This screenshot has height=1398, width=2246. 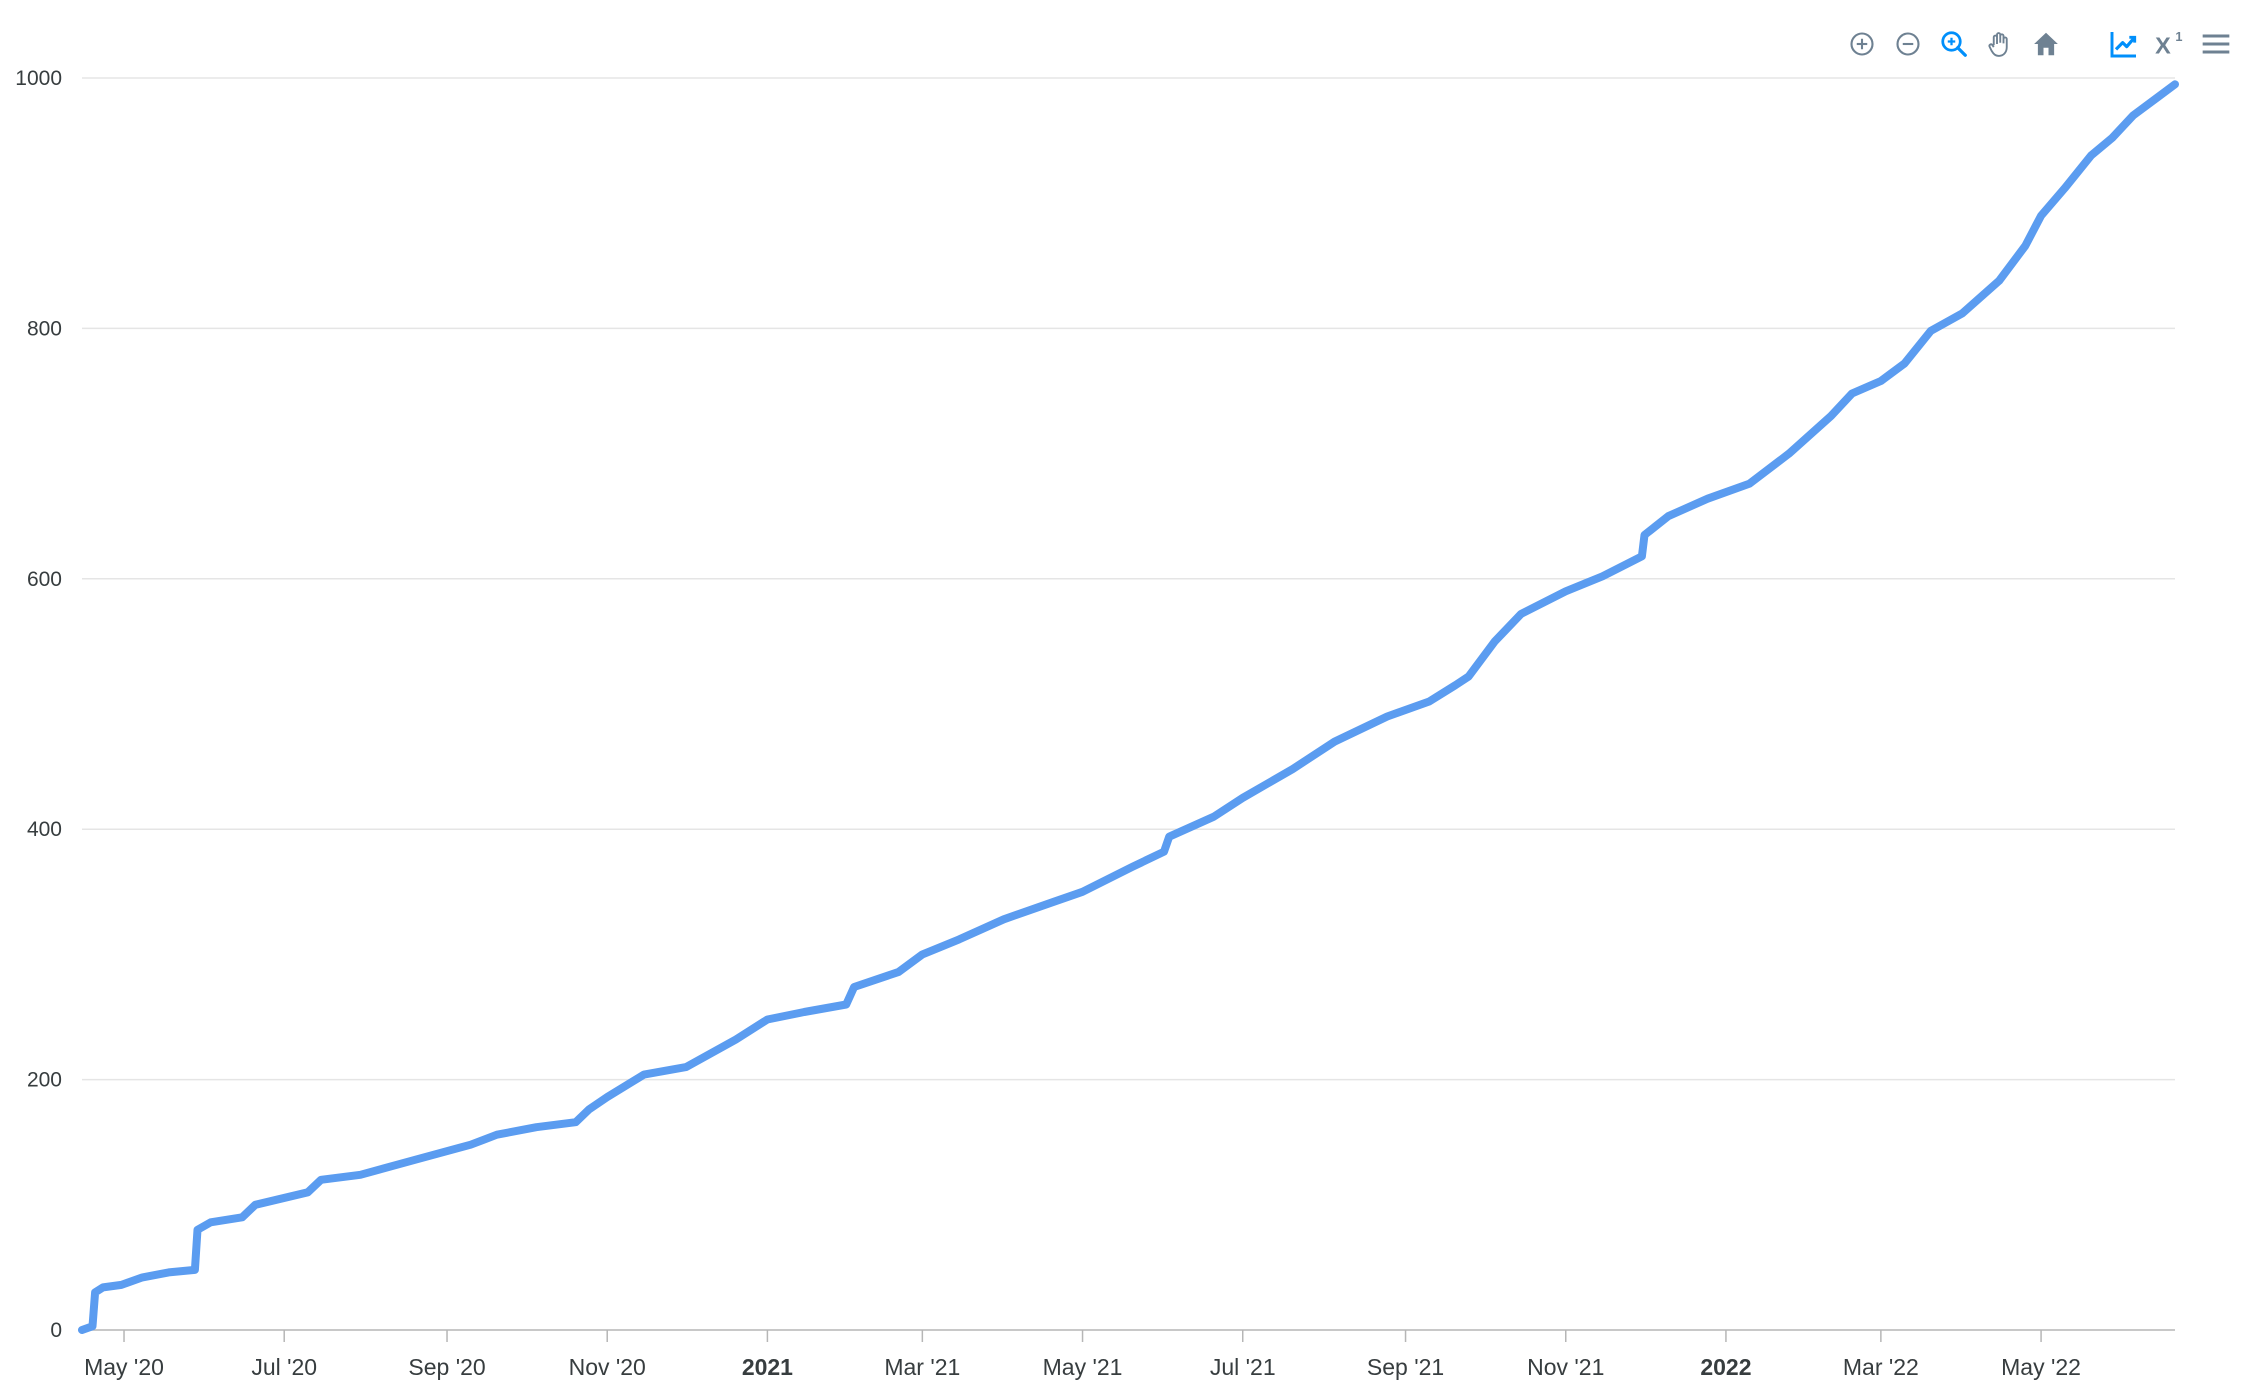 I want to click on reset-zoom-button, so click(x=2046, y=44).